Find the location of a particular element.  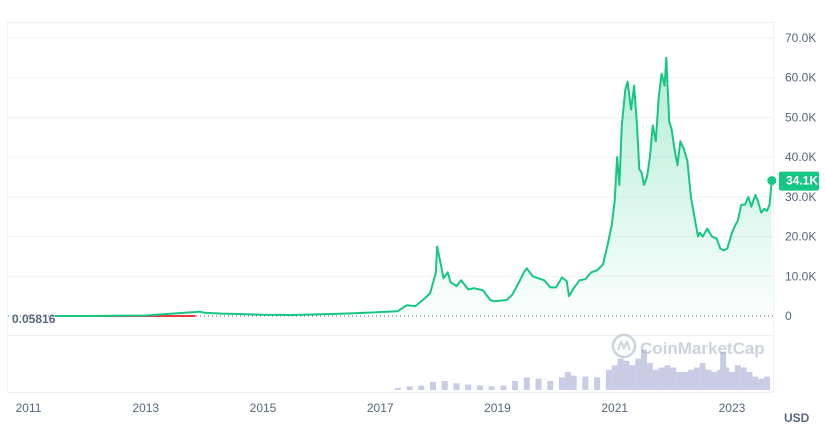

y-tick-label: 40.0K is located at coordinates (800, 157).